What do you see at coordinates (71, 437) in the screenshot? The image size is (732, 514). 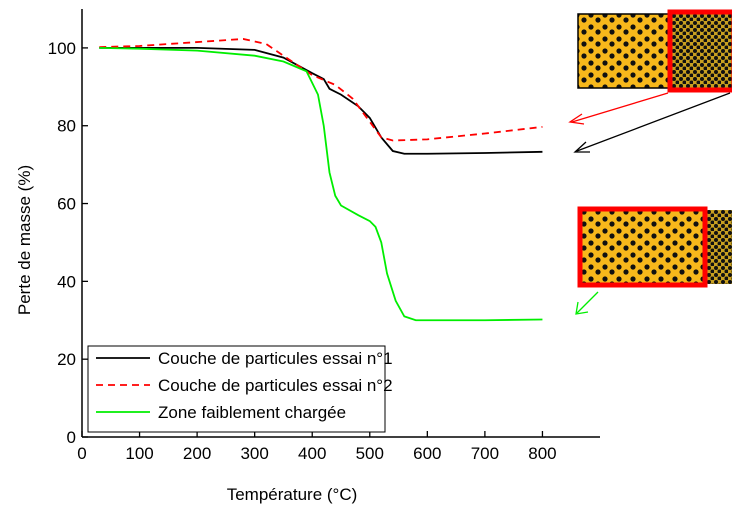 I see `y-tick-label: 0` at bounding box center [71, 437].